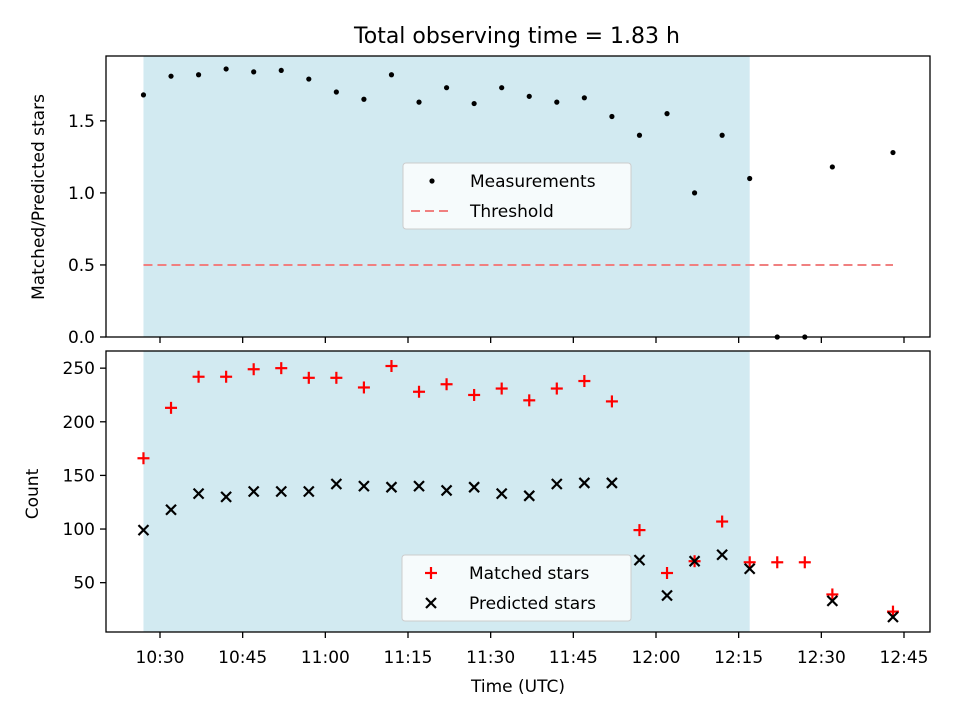 The width and height of the screenshot is (960, 720). Describe the element at coordinates (160, 658) in the screenshot. I see `x-tick-label: 10:30` at that location.